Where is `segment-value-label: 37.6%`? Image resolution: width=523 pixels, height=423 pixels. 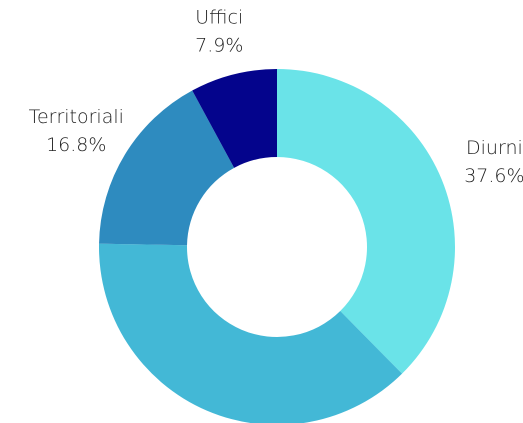
segment-value-label: 37.6% is located at coordinates (493, 176).